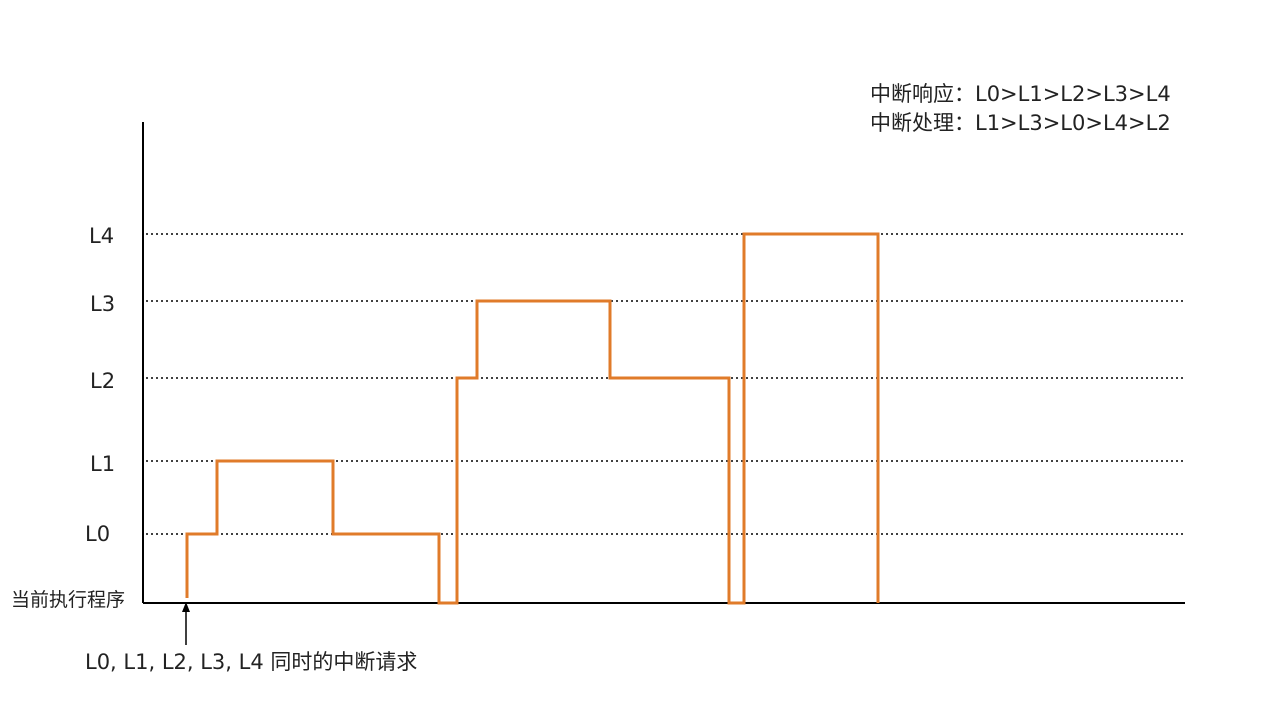 This screenshot has width=1280, height=720. Describe the element at coordinates (103, 381) in the screenshot. I see `level-label-l2: L2` at that location.